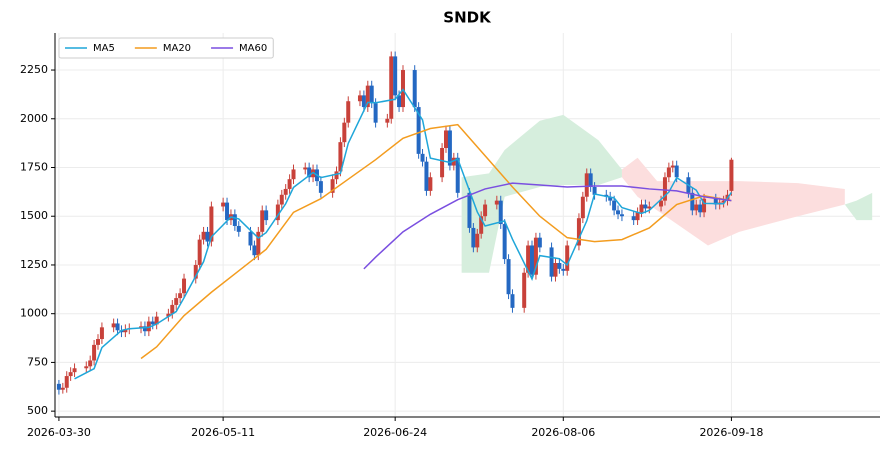 This screenshot has height=451, width=891. Describe the element at coordinates (37, 361) in the screenshot. I see `y-tick-label: 750` at that location.